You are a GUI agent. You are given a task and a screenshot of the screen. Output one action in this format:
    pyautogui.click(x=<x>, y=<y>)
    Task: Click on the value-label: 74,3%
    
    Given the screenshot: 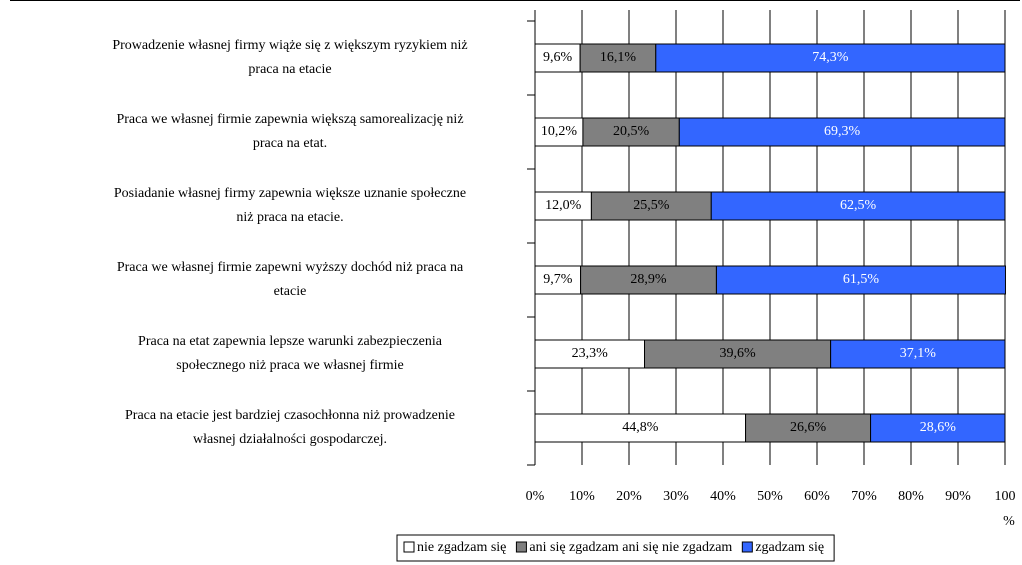 What is the action you would take?
    pyautogui.click(x=830, y=57)
    